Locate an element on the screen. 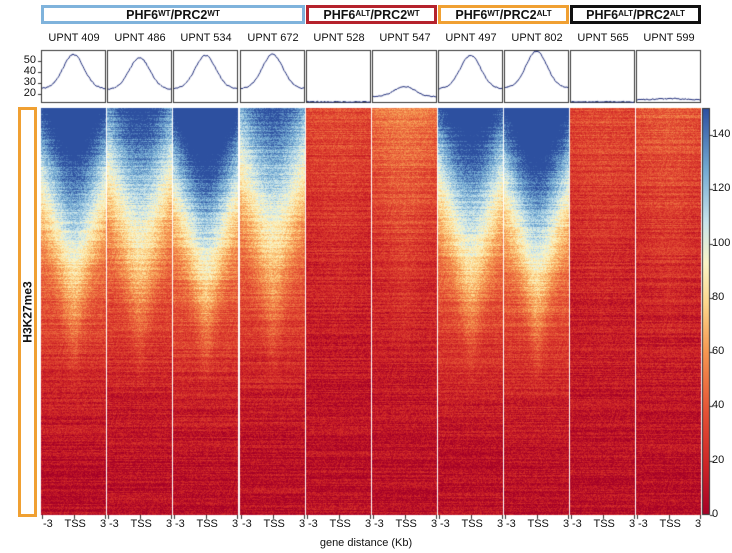 The height and width of the screenshot is (553, 732). profile-y-tick: 50 is located at coordinates (29, 60).